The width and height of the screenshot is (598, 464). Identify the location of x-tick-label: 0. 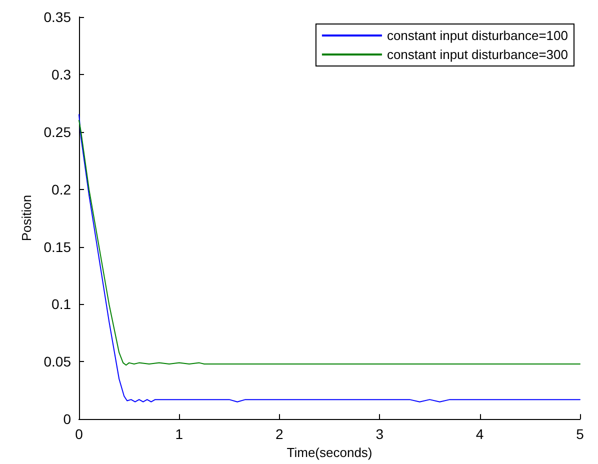
(79, 434).